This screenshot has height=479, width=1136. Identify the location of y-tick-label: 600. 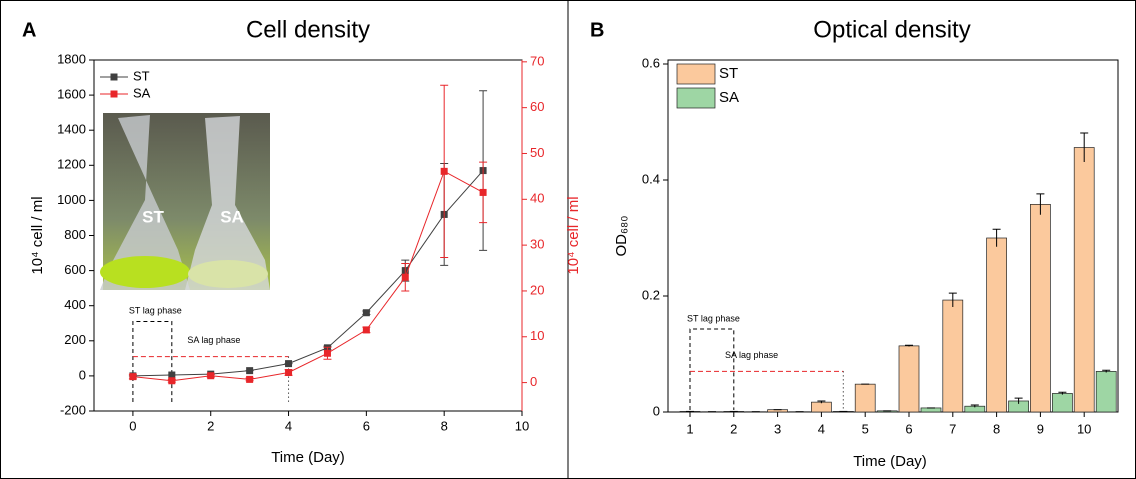
(75, 269).